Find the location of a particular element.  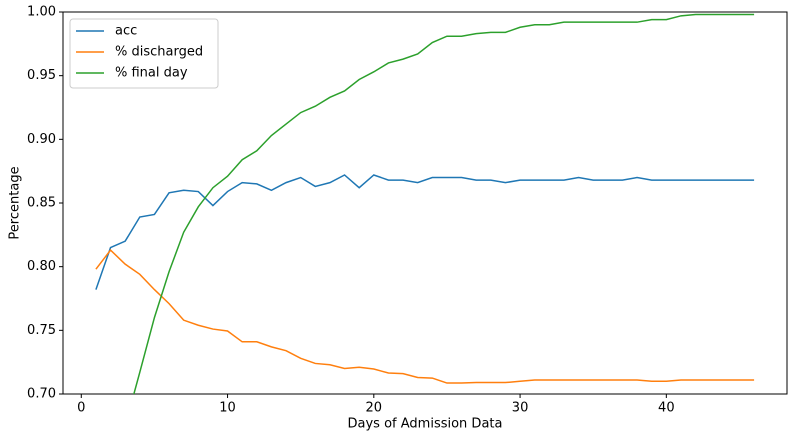

y-tick-label: 0.85 is located at coordinates (41, 203).